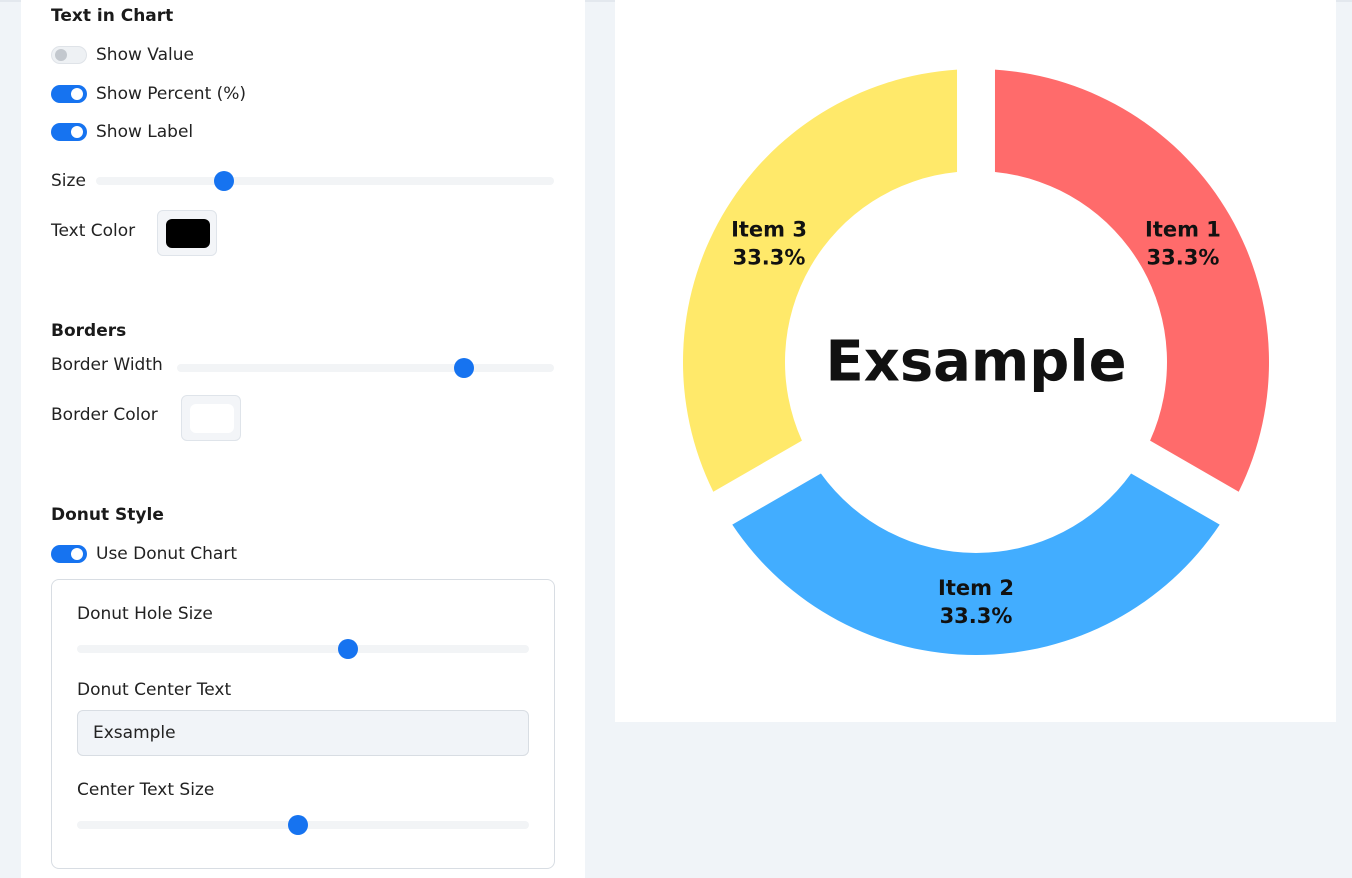 This screenshot has height=878, width=1352. Describe the element at coordinates (112, 16) in the screenshot. I see `section-title-text-in-chart: Text in Chart` at that location.